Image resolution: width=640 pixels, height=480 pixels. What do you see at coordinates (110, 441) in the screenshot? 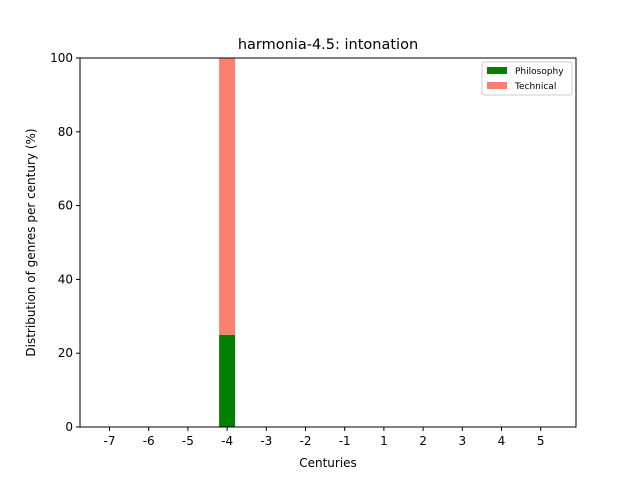
I see `x-tick-label: -7` at bounding box center [110, 441].